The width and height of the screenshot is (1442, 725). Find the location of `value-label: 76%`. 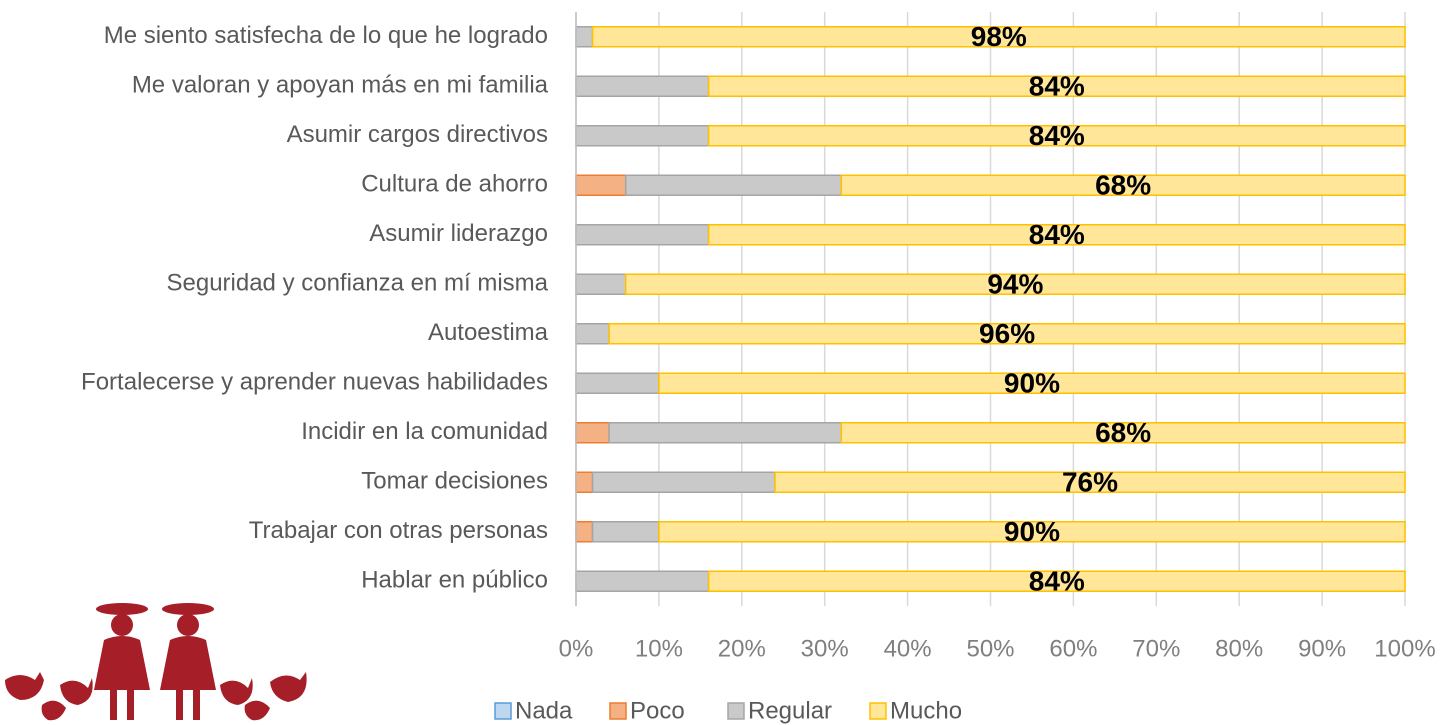

value-label: 76% is located at coordinates (1090, 482).